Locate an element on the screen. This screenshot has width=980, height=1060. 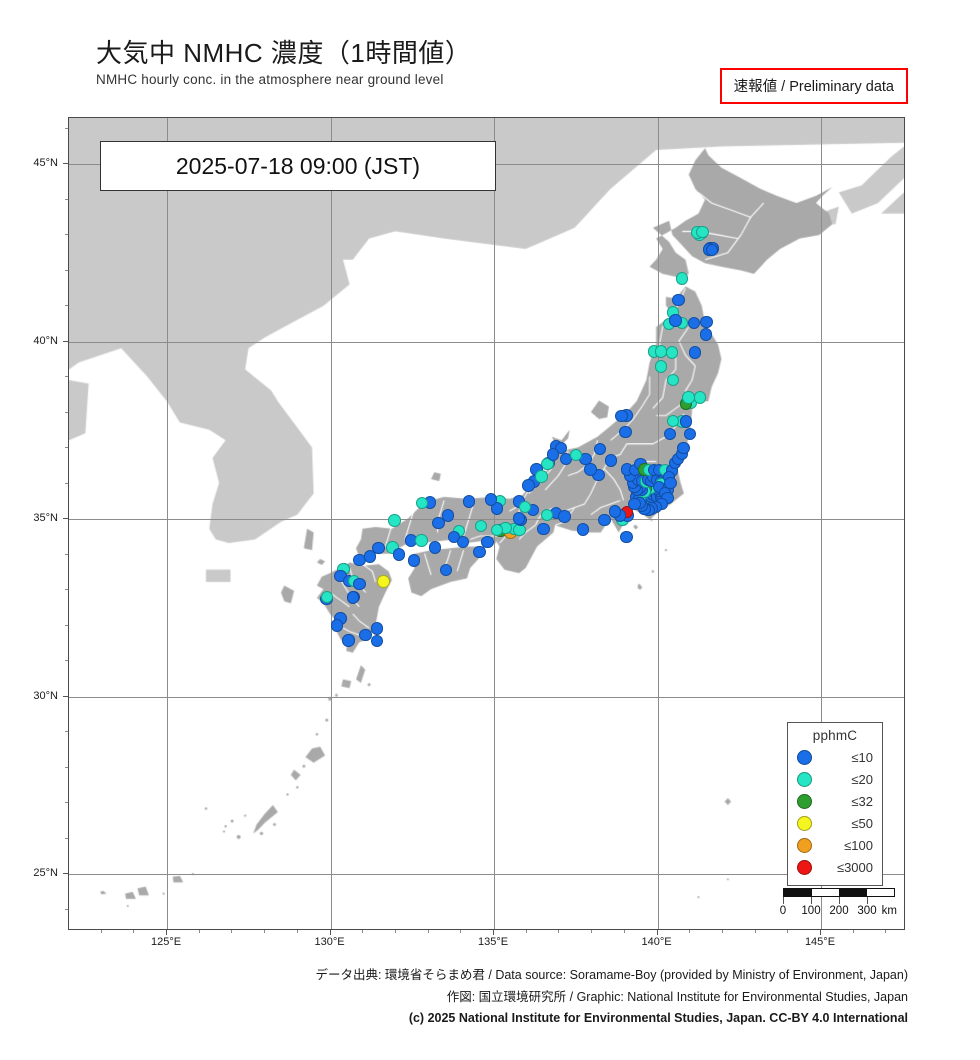
scale-label-100: 100 is located at coordinates (811, 911).